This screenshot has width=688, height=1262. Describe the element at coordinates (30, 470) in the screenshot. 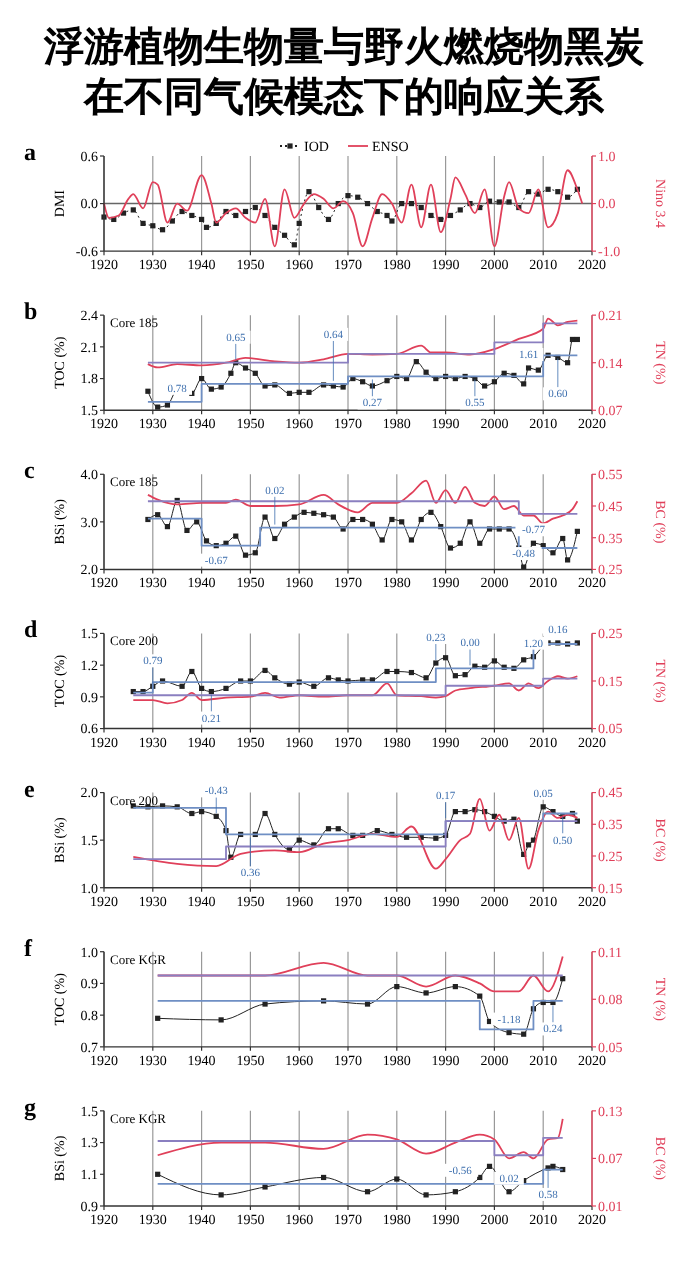

I see `chart-subtitle: c` at that location.